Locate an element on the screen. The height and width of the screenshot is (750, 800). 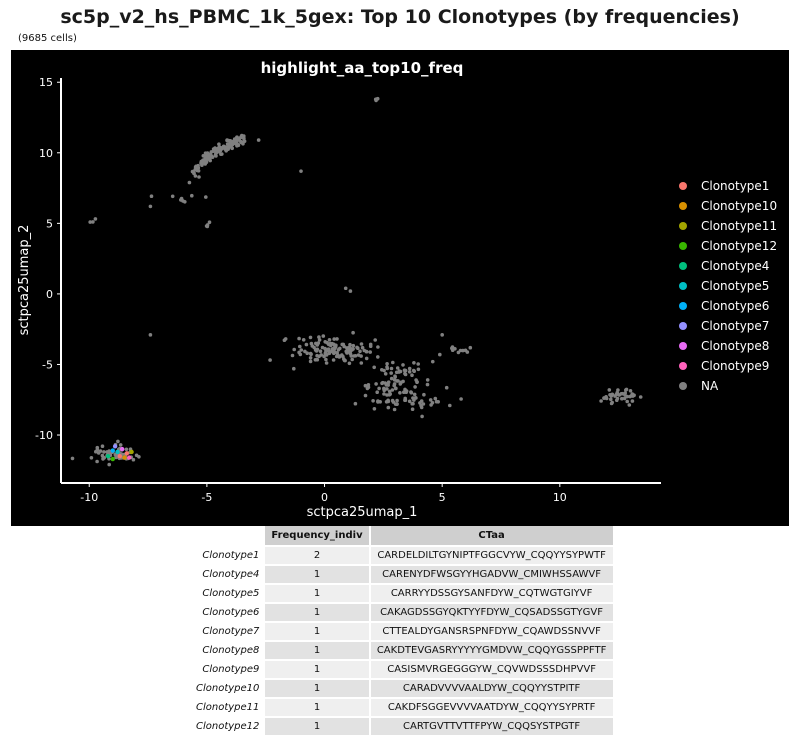
legend-label: NA is located at coordinates (710, 386).